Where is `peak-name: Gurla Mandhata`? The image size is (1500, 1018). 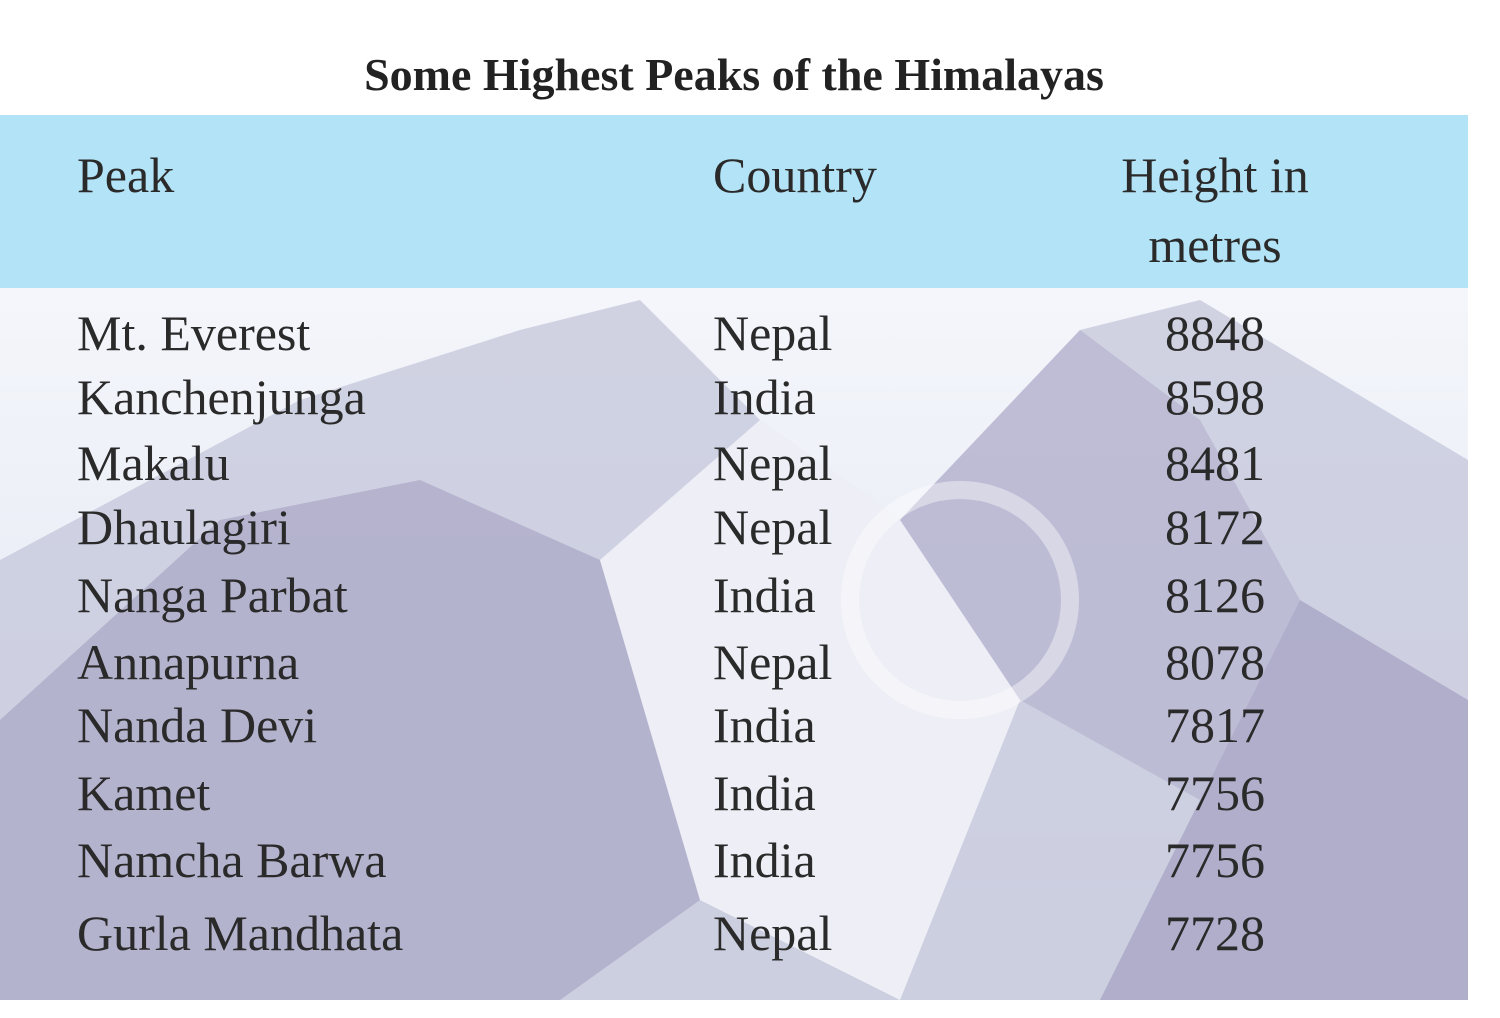 peak-name: Gurla Mandhata is located at coordinates (240, 933).